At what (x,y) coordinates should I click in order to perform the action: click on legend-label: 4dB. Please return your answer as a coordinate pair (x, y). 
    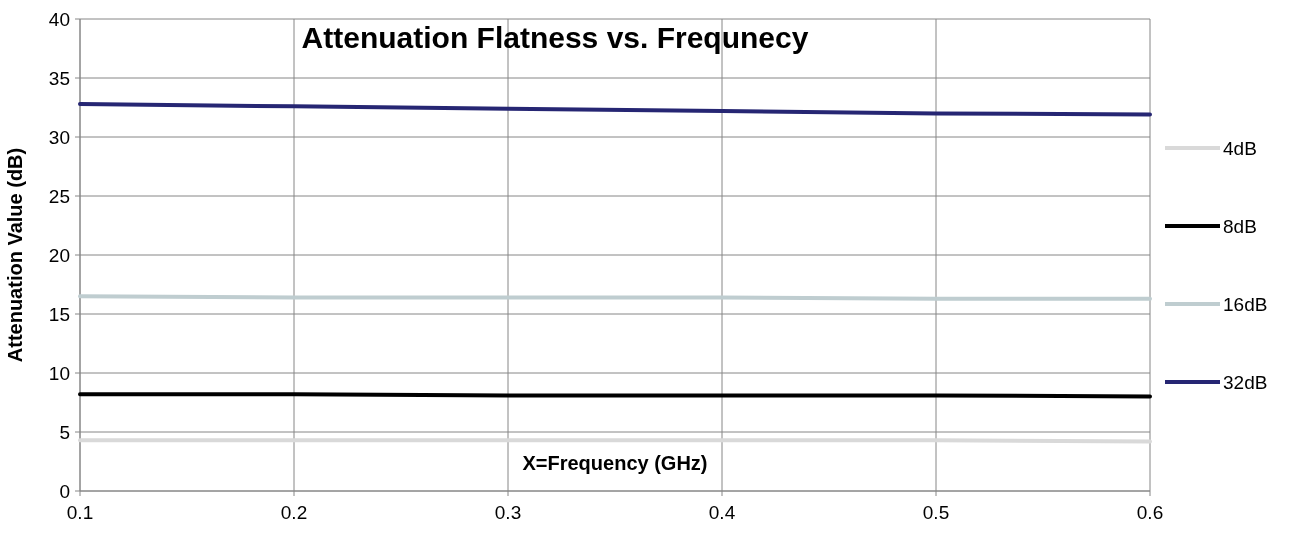
    Looking at the image, I should click on (1240, 148).